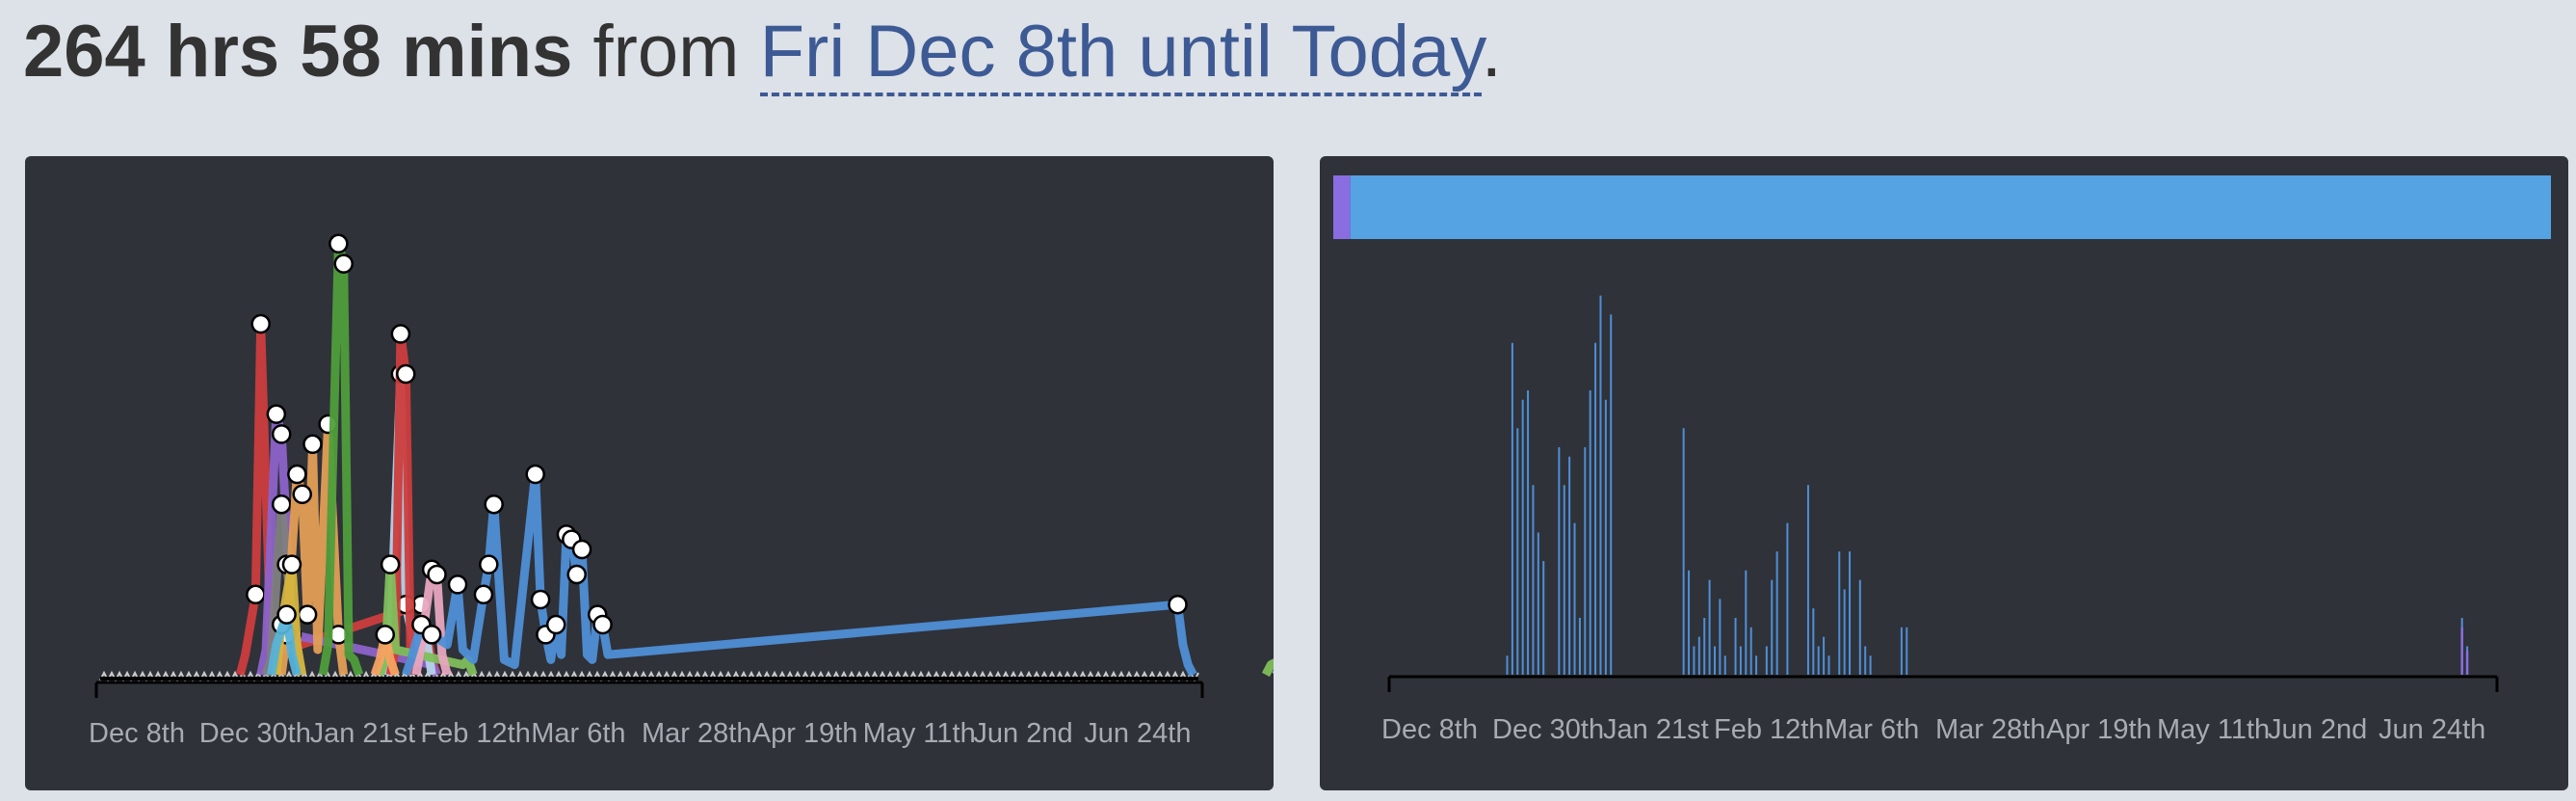 The width and height of the screenshot is (2576, 801). Describe the element at coordinates (1492, 52) in the screenshot. I see `headline-period: .` at that location.